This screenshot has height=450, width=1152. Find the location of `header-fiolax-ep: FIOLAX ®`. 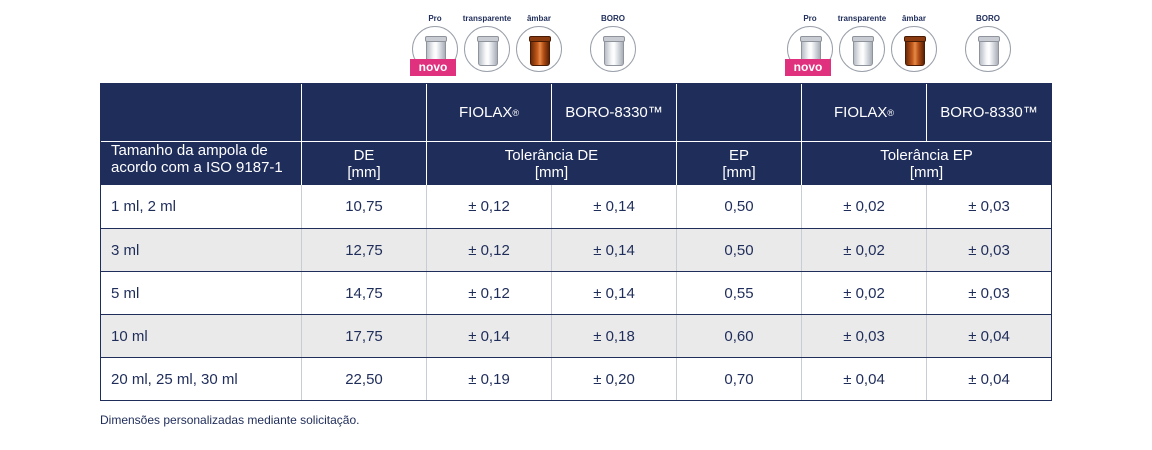

header-fiolax-ep: FIOLAX ® is located at coordinates (863, 112).